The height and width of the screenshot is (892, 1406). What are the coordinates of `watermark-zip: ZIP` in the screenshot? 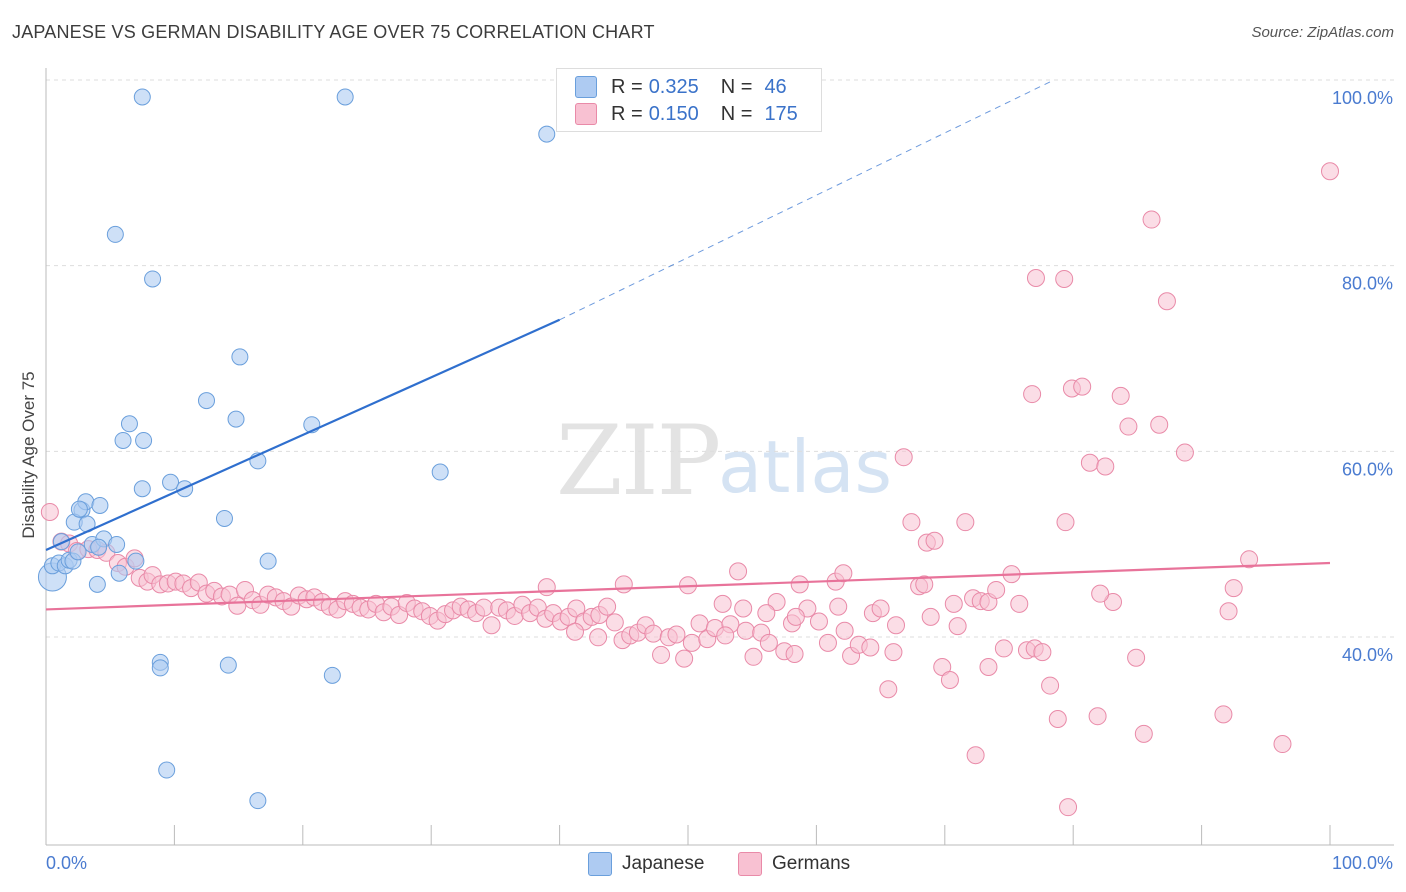 It's located at (638, 461).